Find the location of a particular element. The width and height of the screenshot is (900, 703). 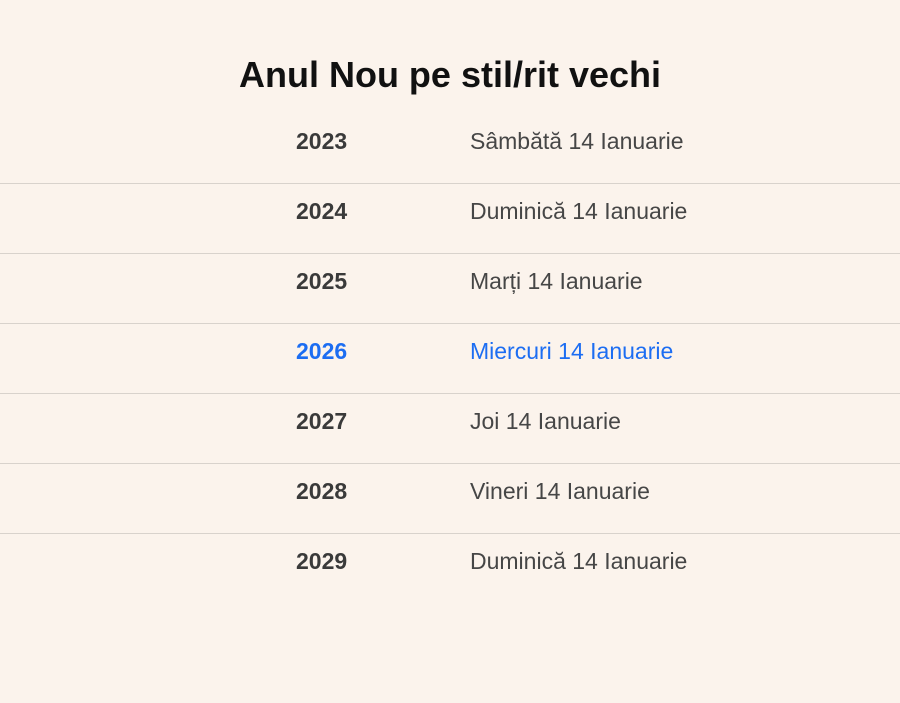

day-cell: Sâmbătă 14 Ianuarie is located at coordinates (577, 141).